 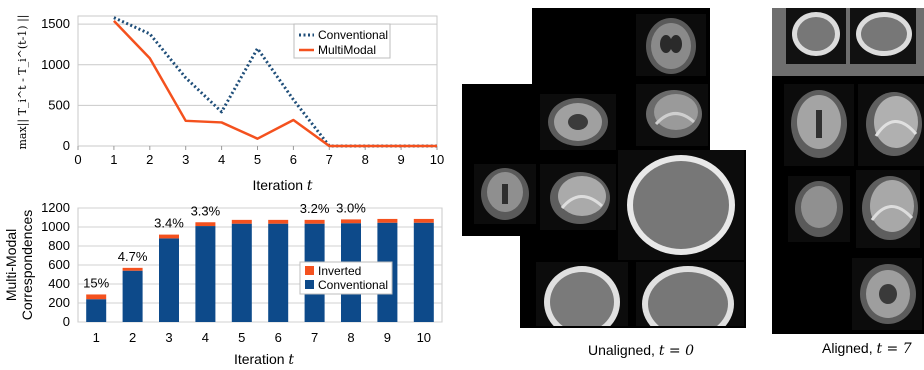 I want to click on line-chart-legend, so click(x=342, y=41).